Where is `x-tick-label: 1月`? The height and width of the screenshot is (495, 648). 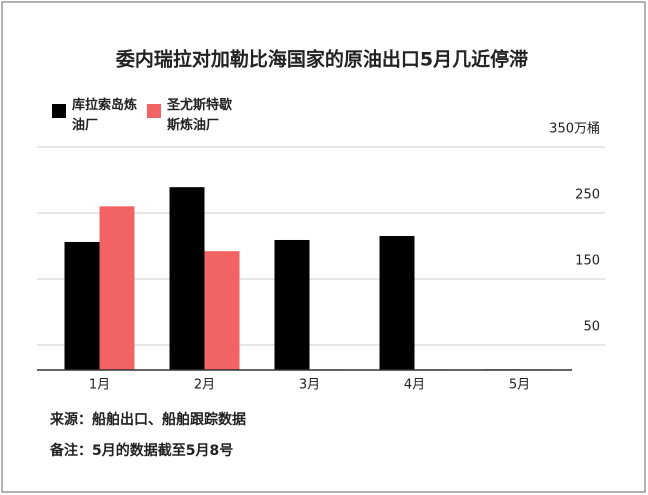 x-tick-label: 1月 is located at coordinates (99, 385).